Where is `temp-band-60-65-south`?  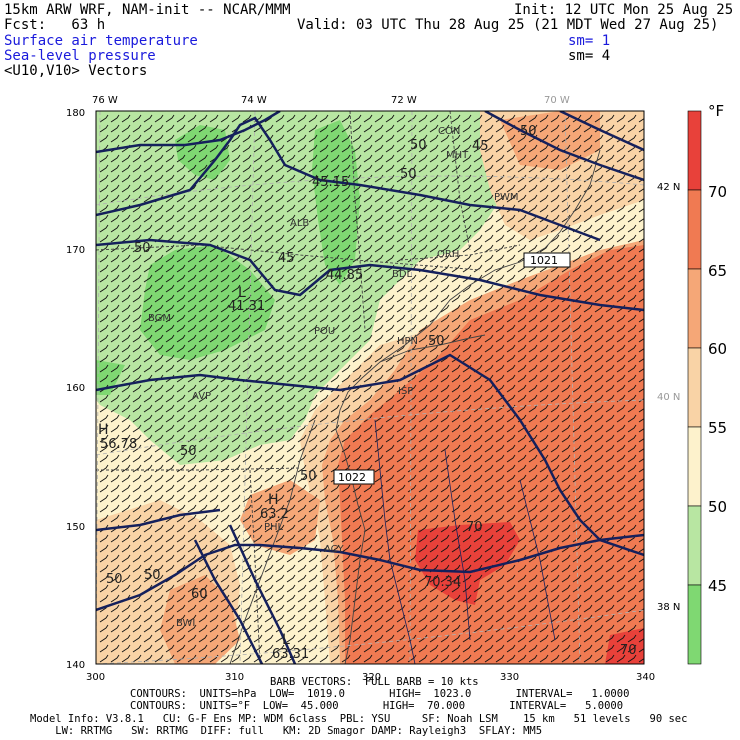
temp-band-60-65-south is located at coordinates (200, 619).